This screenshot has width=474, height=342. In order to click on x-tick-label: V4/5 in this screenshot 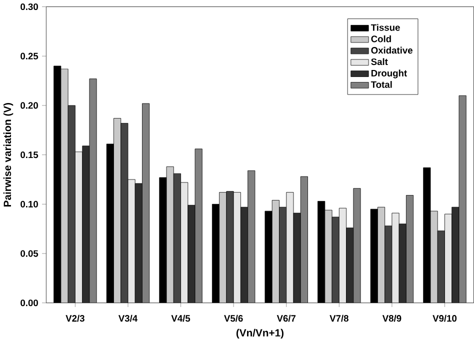, I will do `click(180, 318)`.